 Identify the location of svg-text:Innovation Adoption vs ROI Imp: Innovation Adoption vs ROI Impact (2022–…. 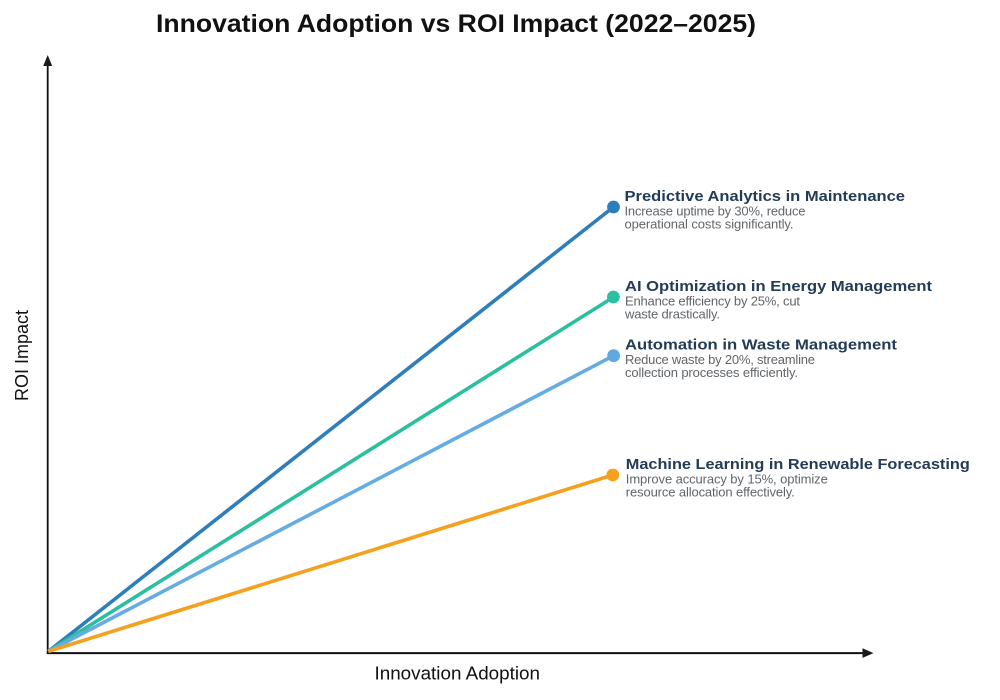
(456, 24).